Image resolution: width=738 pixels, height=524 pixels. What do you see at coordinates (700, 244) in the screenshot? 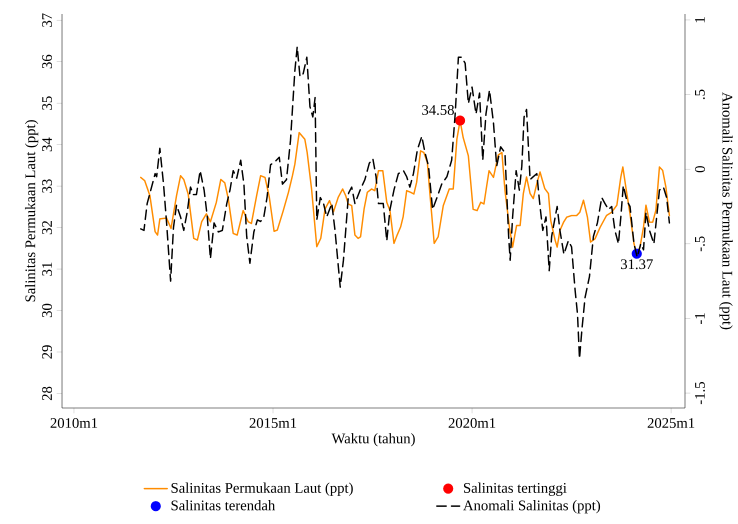
I see `y2-tick-label: -.5` at bounding box center [700, 244].